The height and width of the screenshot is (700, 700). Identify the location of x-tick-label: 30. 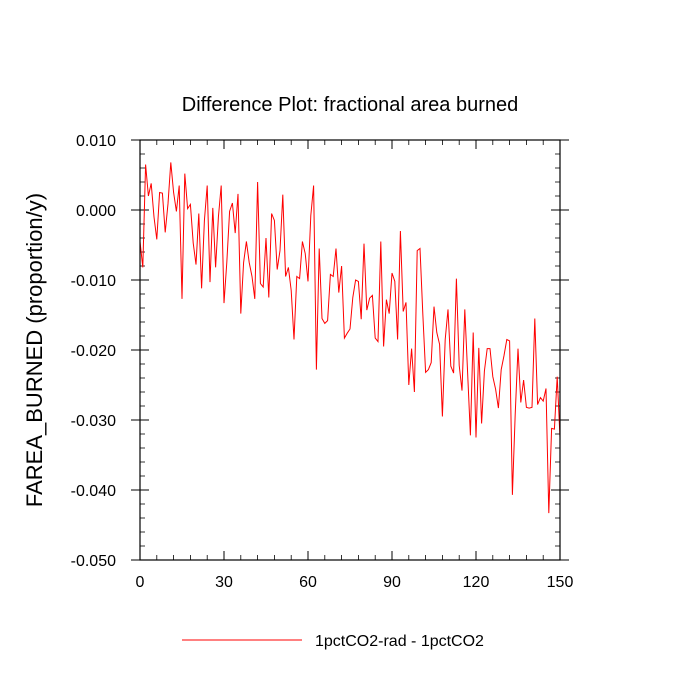
(224, 582).